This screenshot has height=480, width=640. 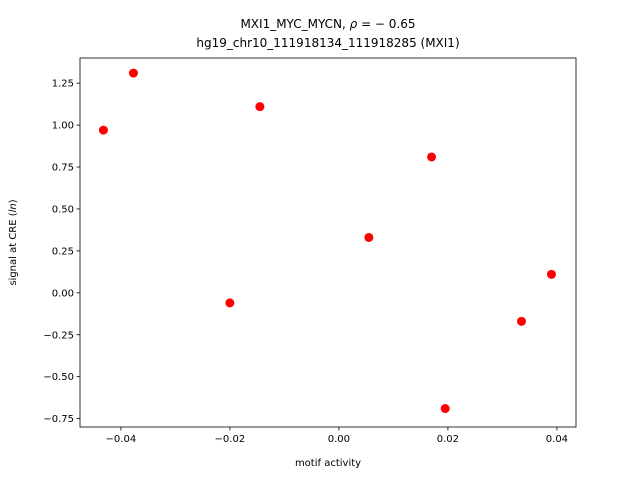 I want to click on y-axis-label-suffix: ), so click(x=13, y=201).